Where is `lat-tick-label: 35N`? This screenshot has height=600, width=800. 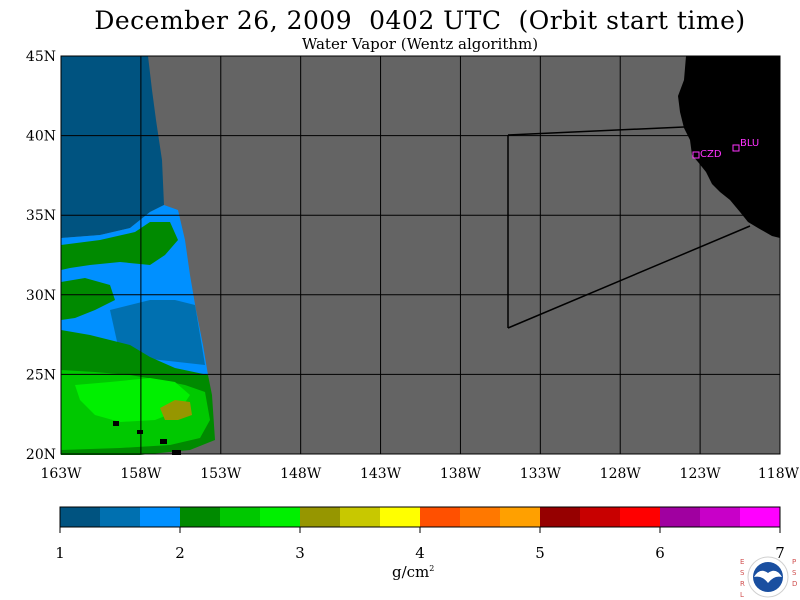 lat-tick-label: 35N is located at coordinates (41, 216).